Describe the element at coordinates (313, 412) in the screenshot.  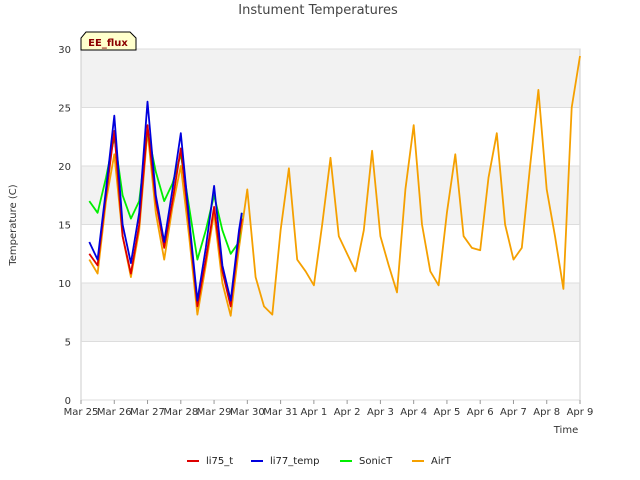
I see `x-tick-label: Apr 1` at that location.